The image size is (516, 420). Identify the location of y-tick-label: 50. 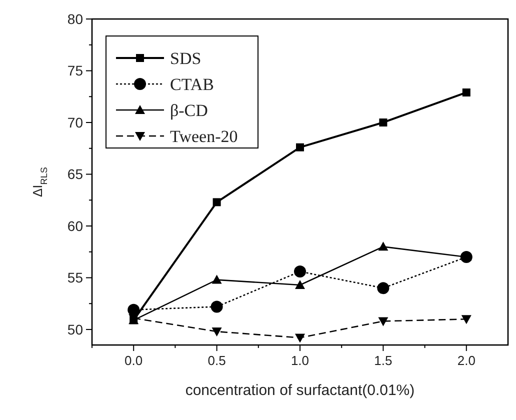
(75, 329).